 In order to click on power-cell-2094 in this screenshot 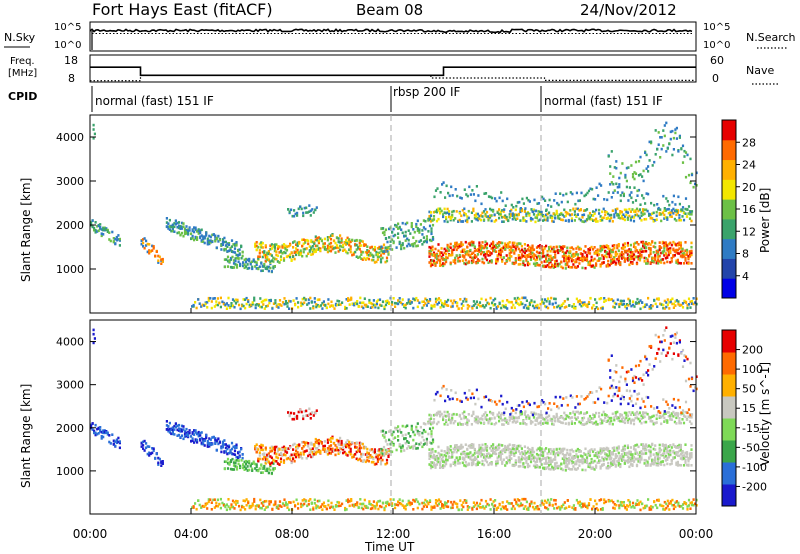, I will do `click(558, 218)`.